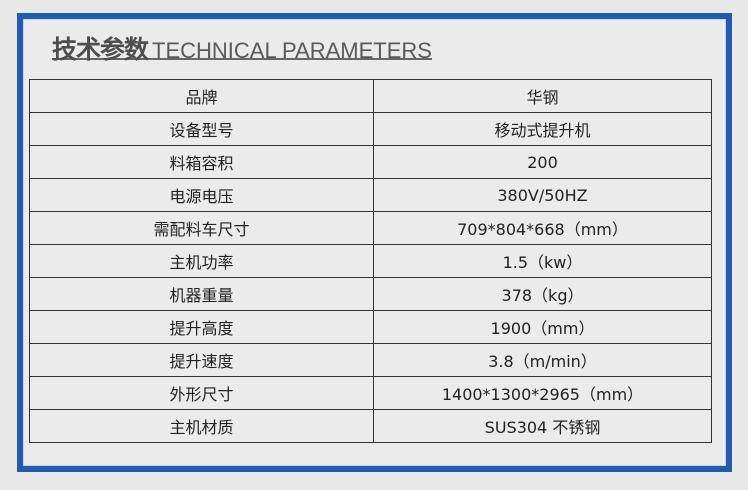 The width and height of the screenshot is (748, 490). Describe the element at coordinates (201, 96) in the screenshot. I see `param-label: 品牌` at that location.